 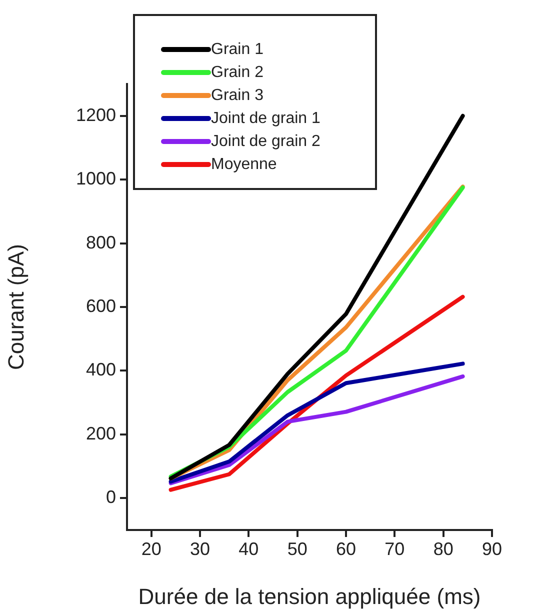 I want to click on legend-label: Moyenne, so click(x=244, y=165).